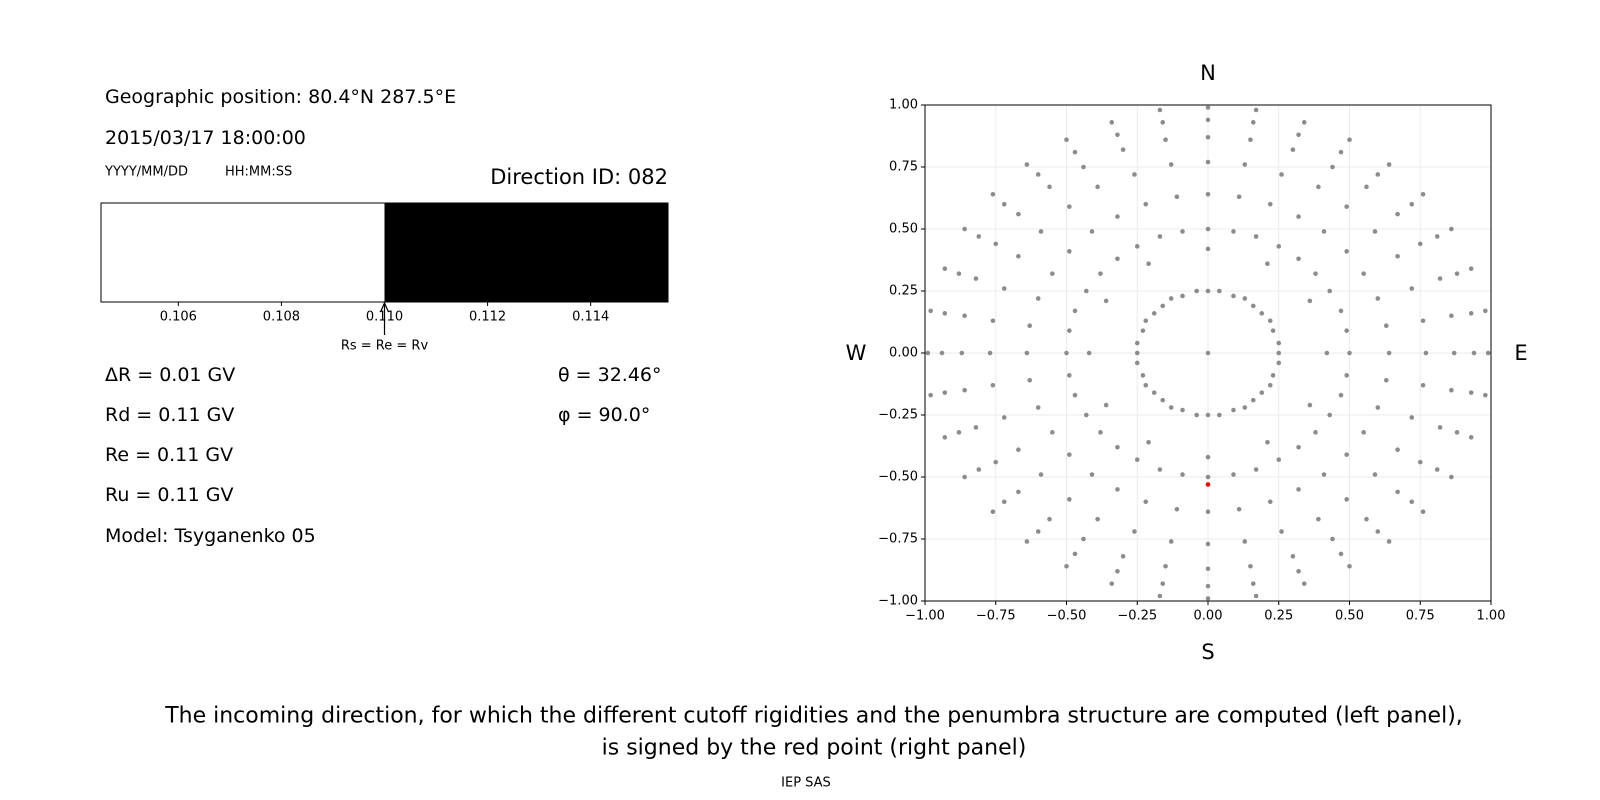 The height and width of the screenshot is (800, 1600). Describe the element at coordinates (1520, 353) in the screenshot. I see `compass-east: E` at that location.